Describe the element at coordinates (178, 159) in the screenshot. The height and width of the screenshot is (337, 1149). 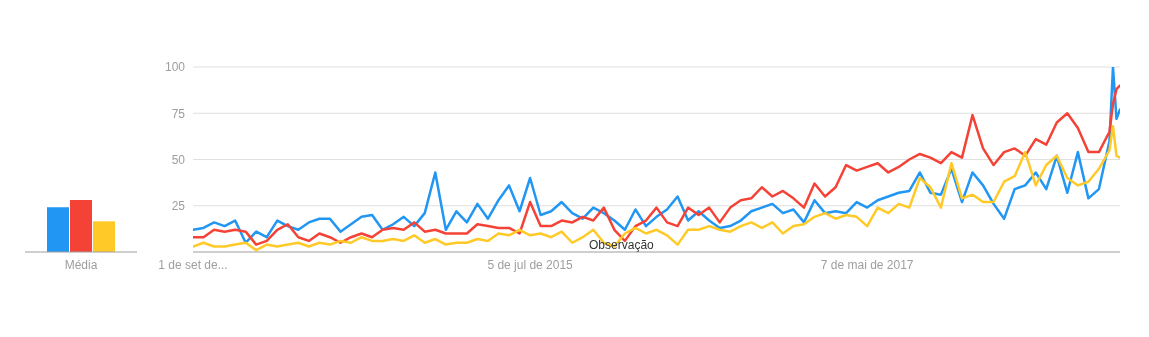
I see `y-tick-label: 50` at that location.